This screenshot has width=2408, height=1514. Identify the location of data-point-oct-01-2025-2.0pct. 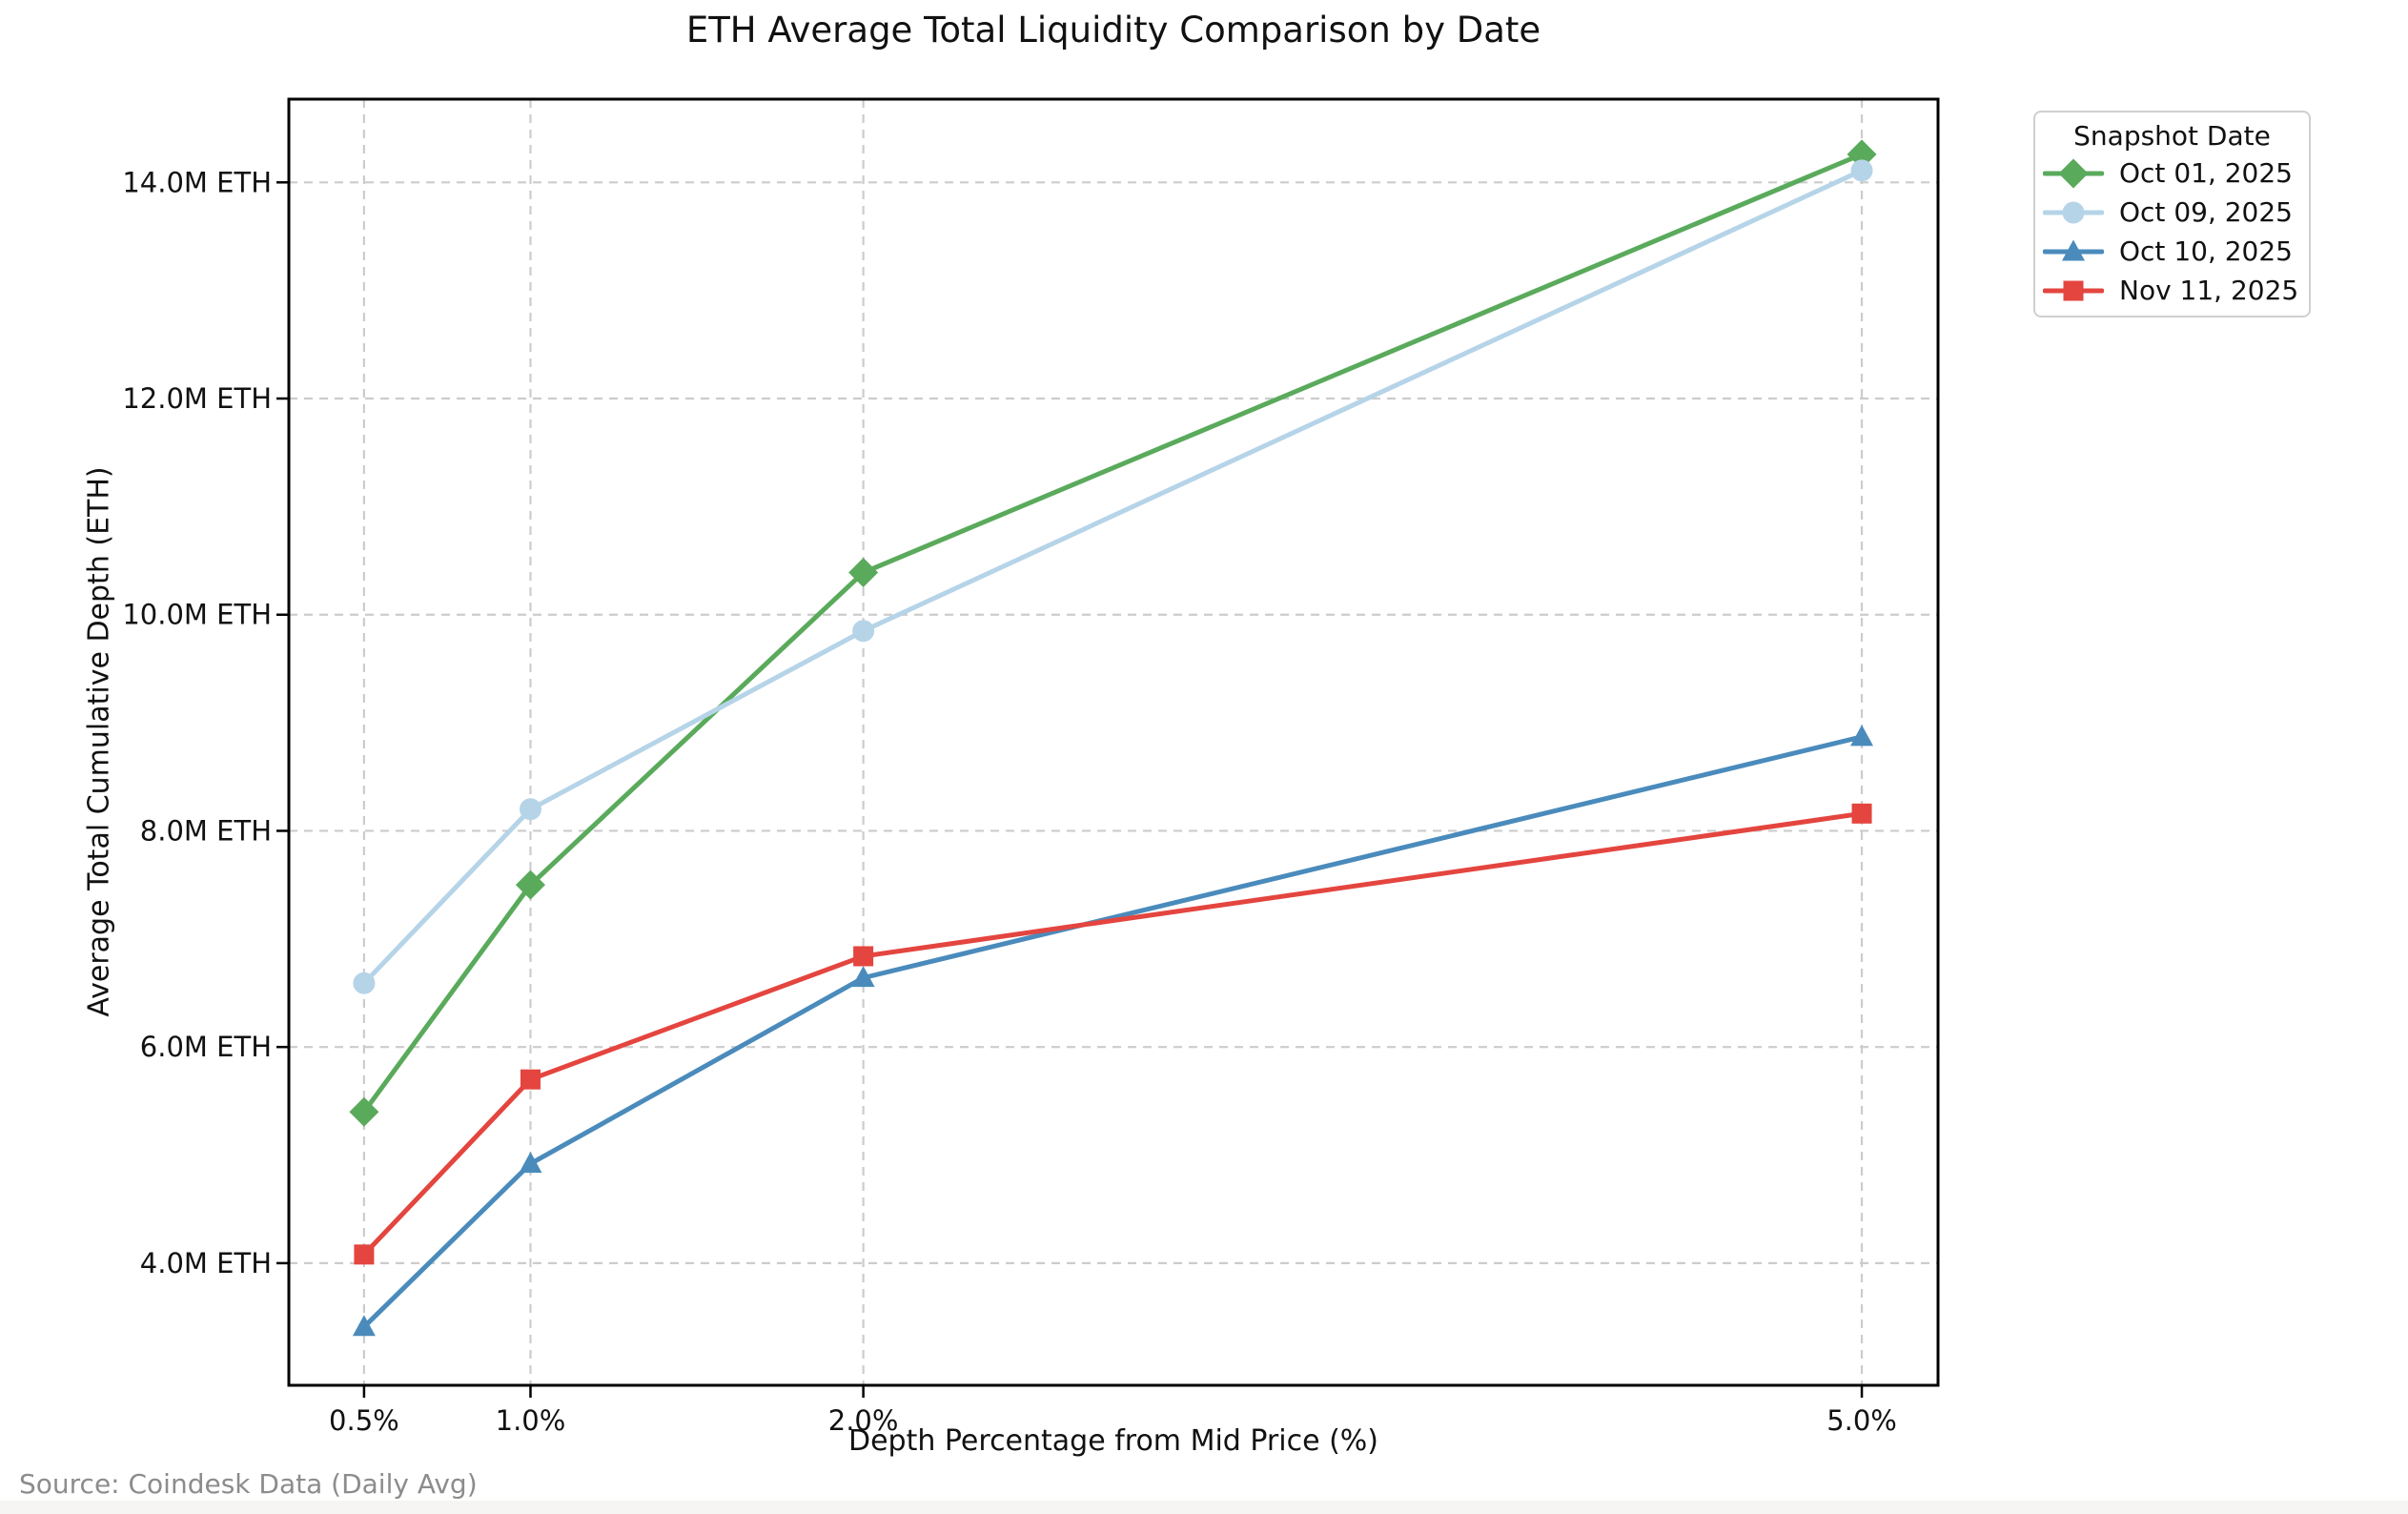
(863, 573).